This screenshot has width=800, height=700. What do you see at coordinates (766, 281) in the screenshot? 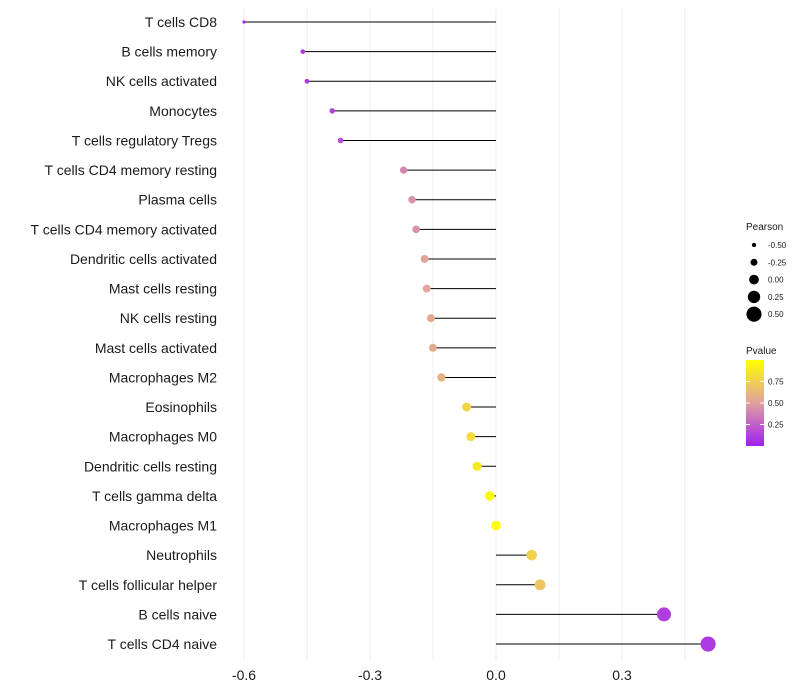
I see `size-legend: -0.50 -0.25 0.00 0.25 0.50` at bounding box center [766, 281].